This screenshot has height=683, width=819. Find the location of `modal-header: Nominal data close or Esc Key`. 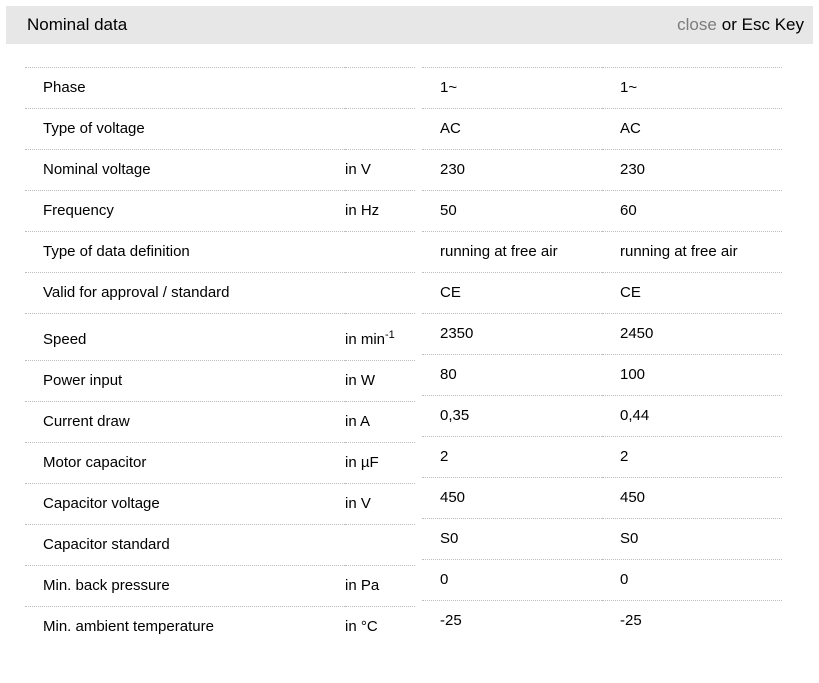

modal-header: Nominal data close or Esc Key is located at coordinates (409, 25).